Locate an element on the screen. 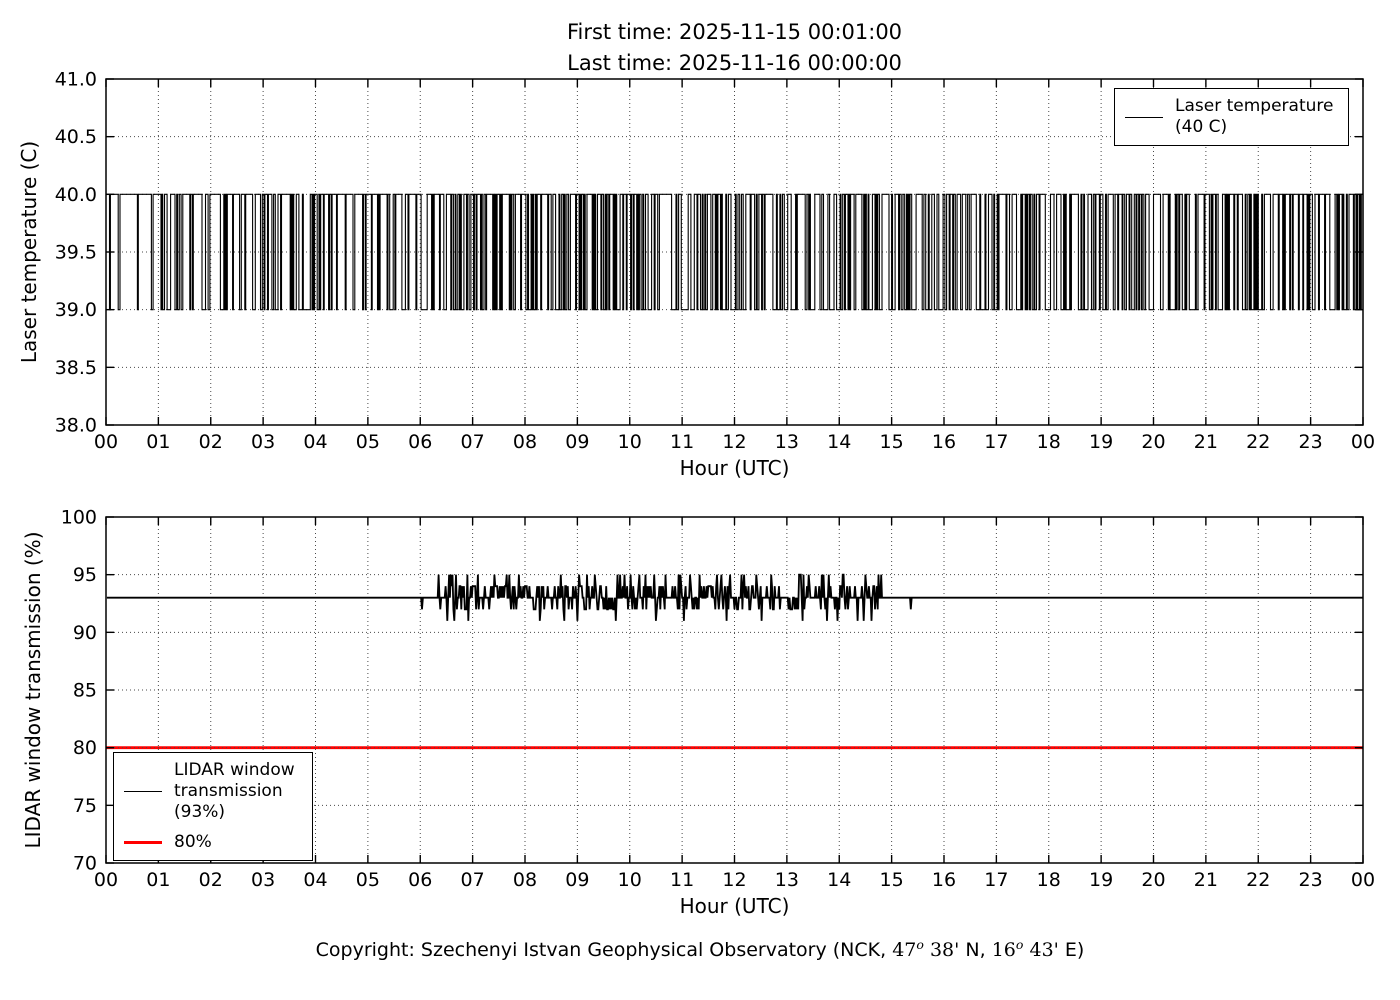 Image resolution: width=1400 pixels, height=1000 pixels. x-tick-label: 17 is located at coordinates (996, 442).